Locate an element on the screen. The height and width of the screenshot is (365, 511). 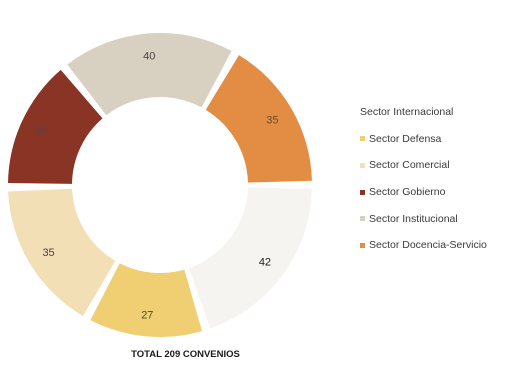
slice-value-label-5: 40 is located at coordinates (149, 56).